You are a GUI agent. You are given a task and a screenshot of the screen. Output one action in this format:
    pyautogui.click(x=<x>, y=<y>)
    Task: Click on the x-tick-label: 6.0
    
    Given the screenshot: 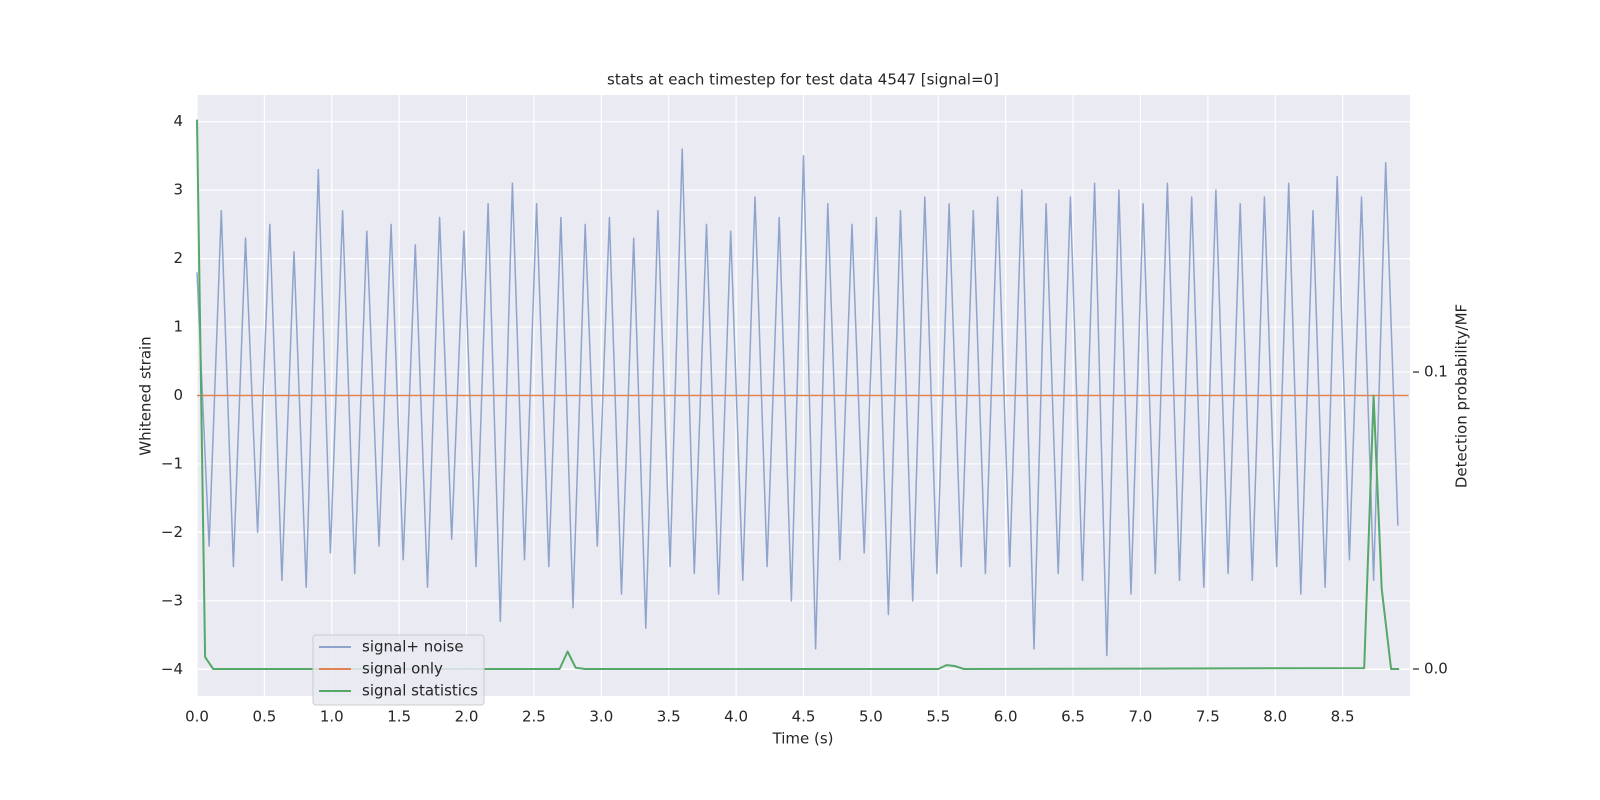 What is the action you would take?
    pyautogui.click(x=1006, y=717)
    